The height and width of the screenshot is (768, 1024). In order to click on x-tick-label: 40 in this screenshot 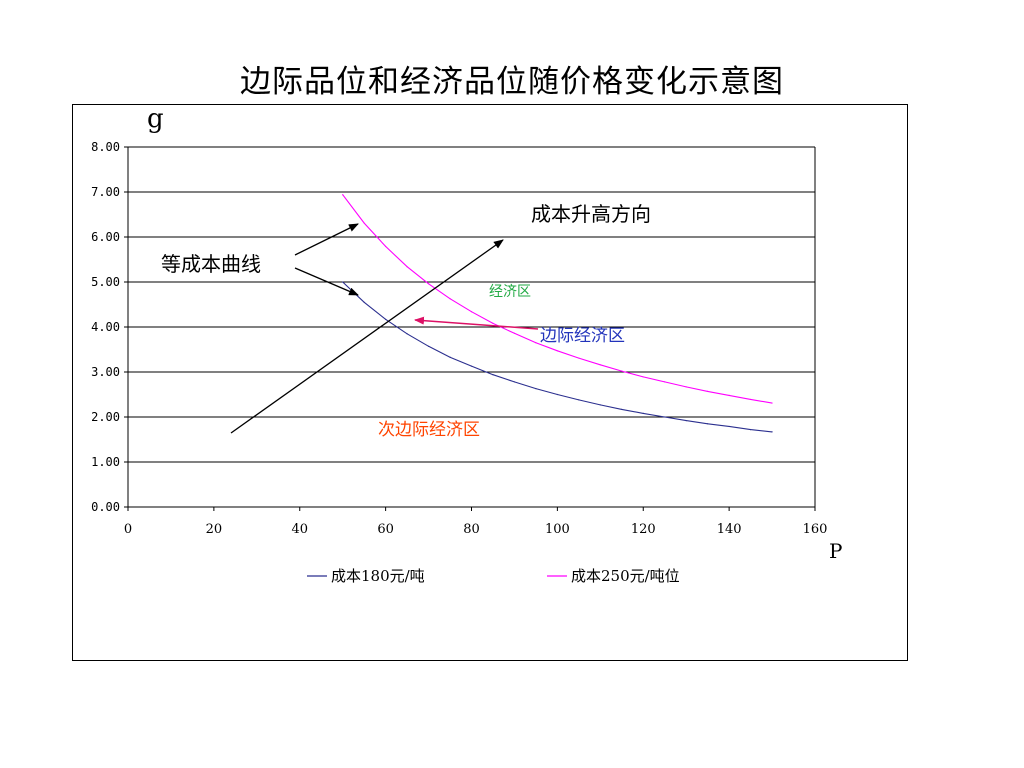, I will do `click(299, 529)`.